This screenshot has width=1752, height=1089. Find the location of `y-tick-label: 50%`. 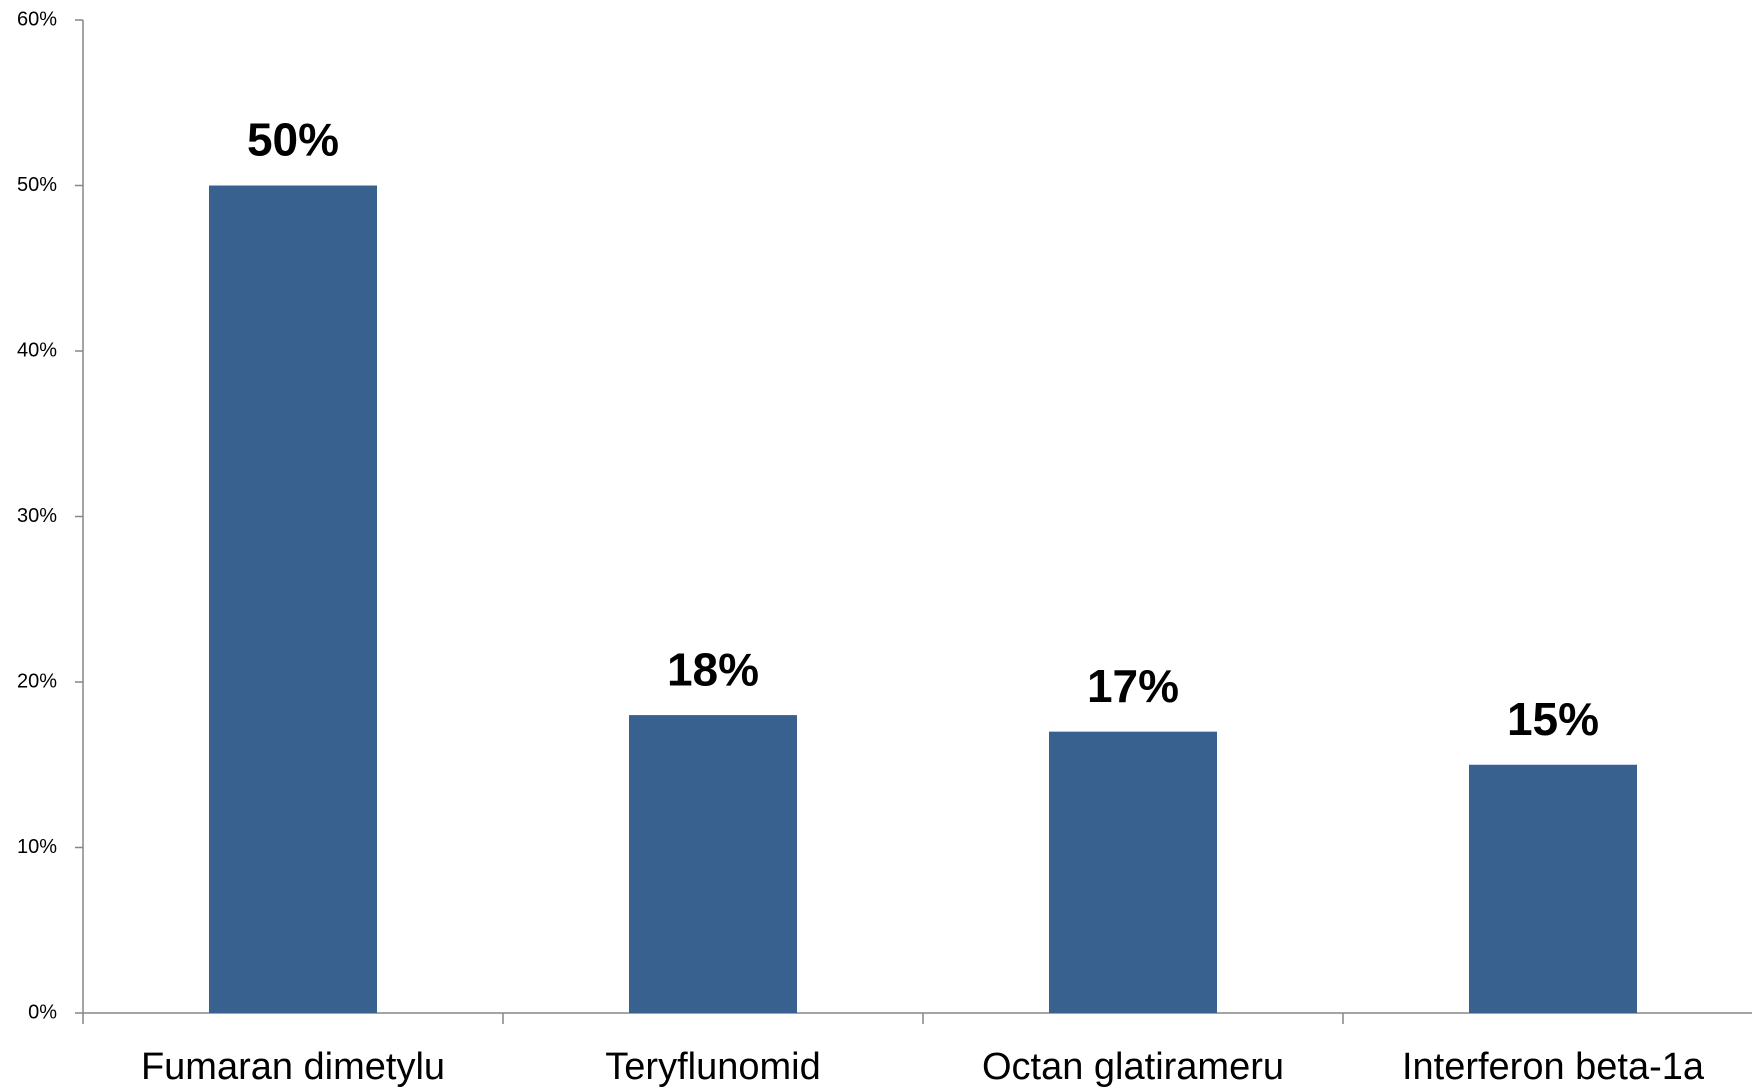

y-tick-label: 50% is located at coordinates (37, 185).